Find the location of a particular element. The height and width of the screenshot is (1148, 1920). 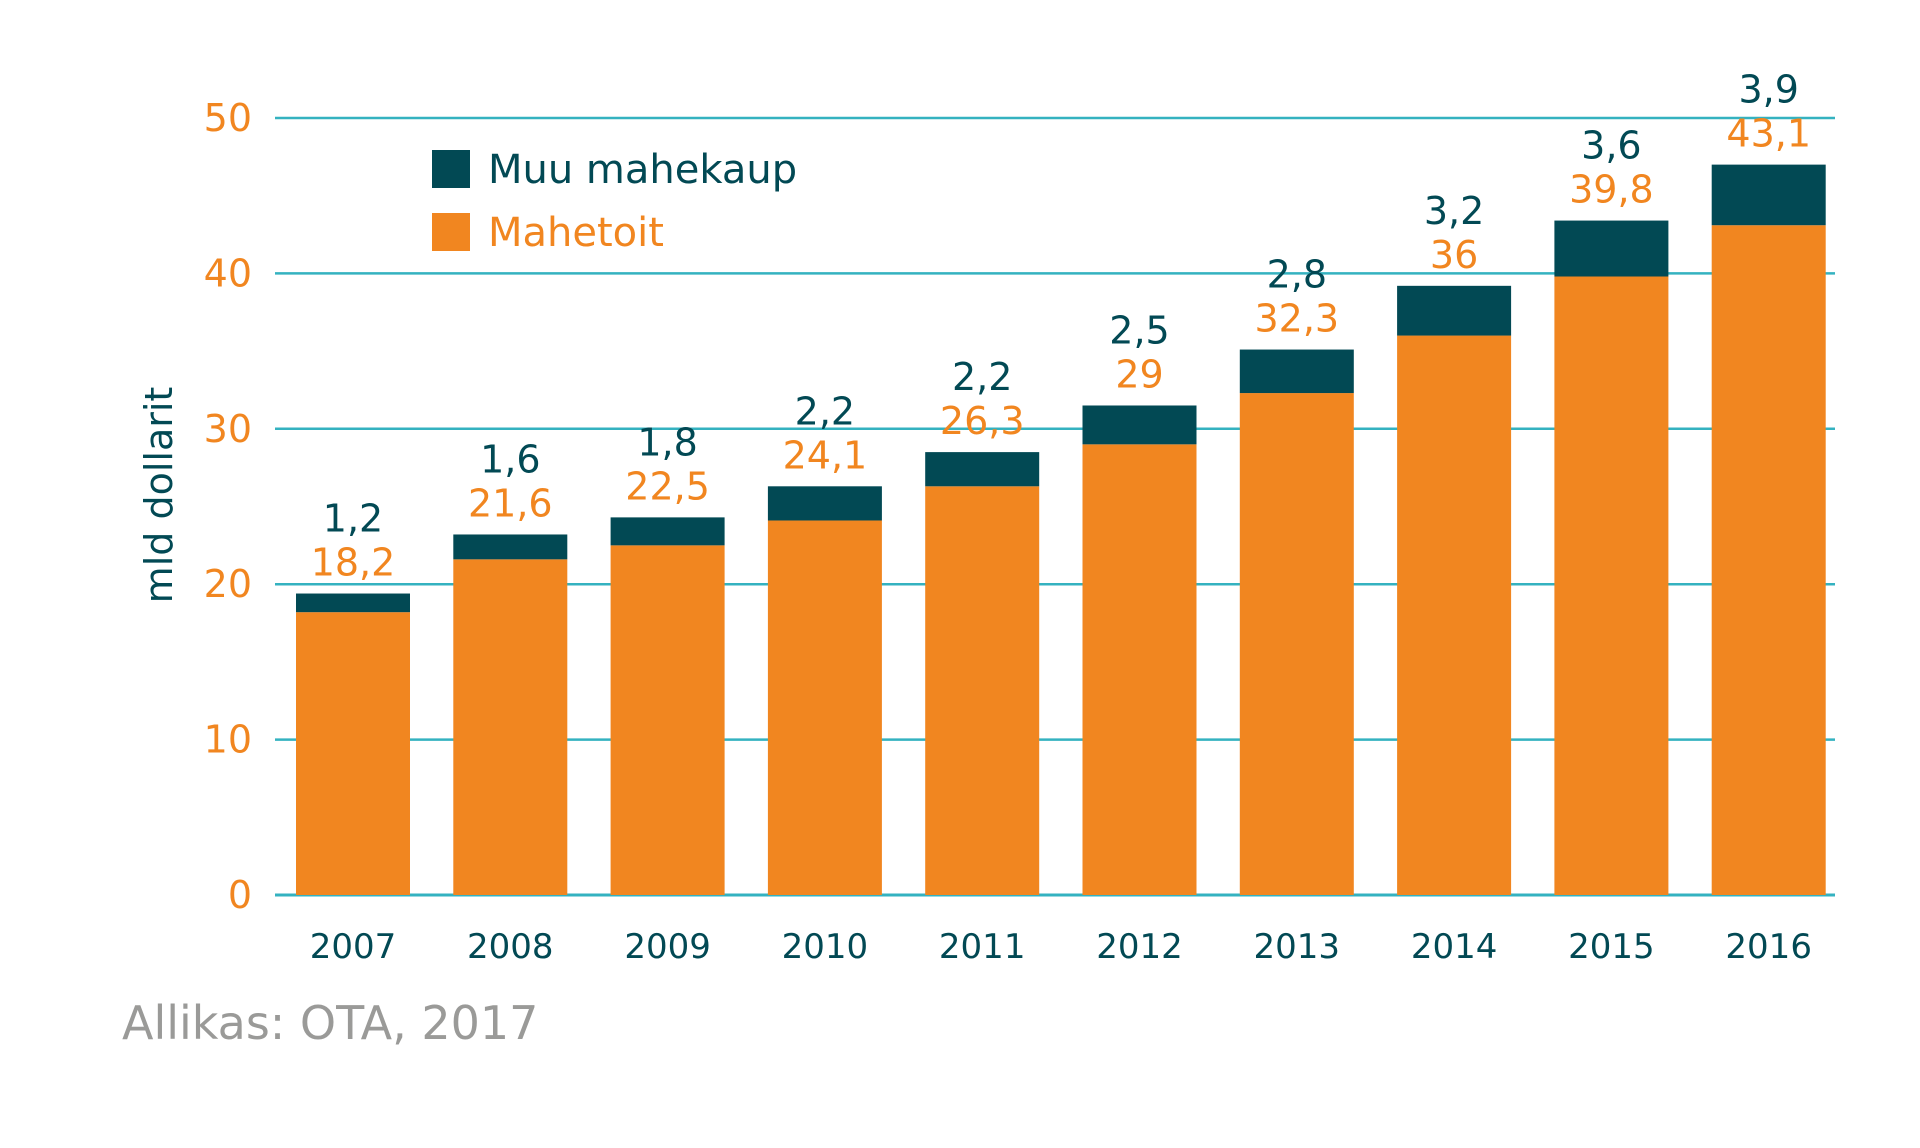

x-tick-label: 2010 is located at coordinates (825, 947).